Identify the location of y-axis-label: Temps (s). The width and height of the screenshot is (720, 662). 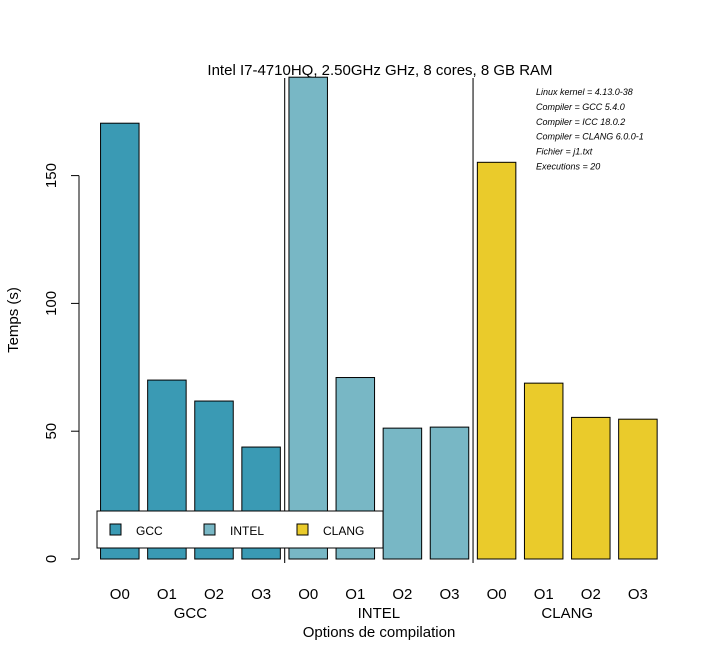
(13, 320).